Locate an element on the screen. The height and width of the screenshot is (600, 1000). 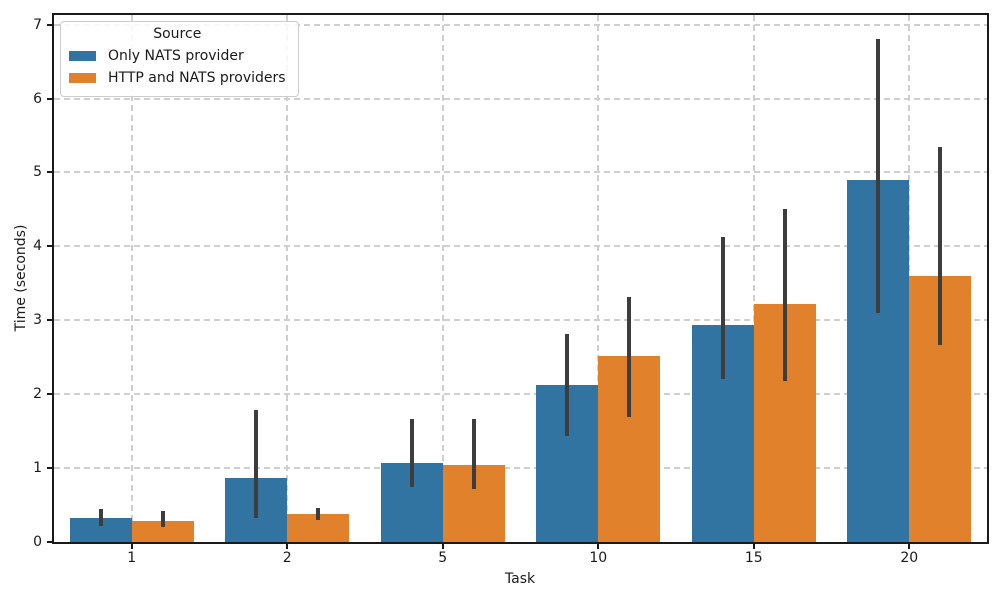
y-tick-label: 1 is located at coordinates (37, 468).